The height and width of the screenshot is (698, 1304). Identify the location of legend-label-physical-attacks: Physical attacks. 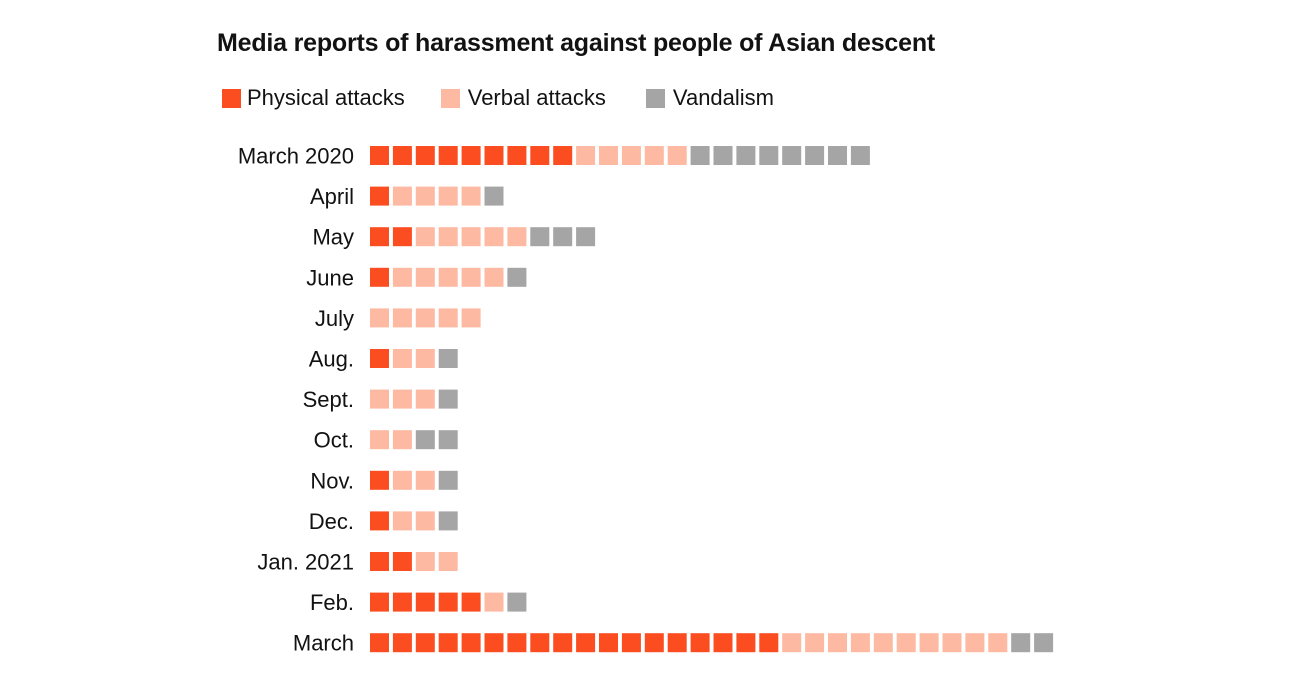
(326, 97).